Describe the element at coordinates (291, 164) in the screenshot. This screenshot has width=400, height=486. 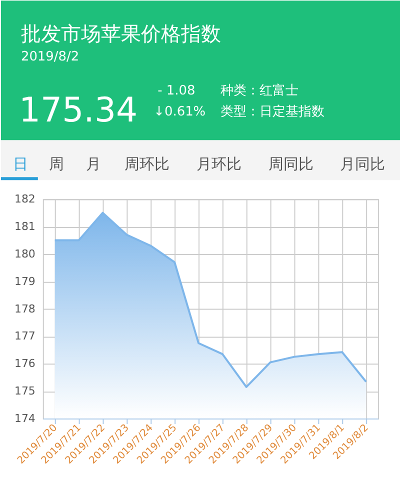
I see `text: 周同比` at that location.